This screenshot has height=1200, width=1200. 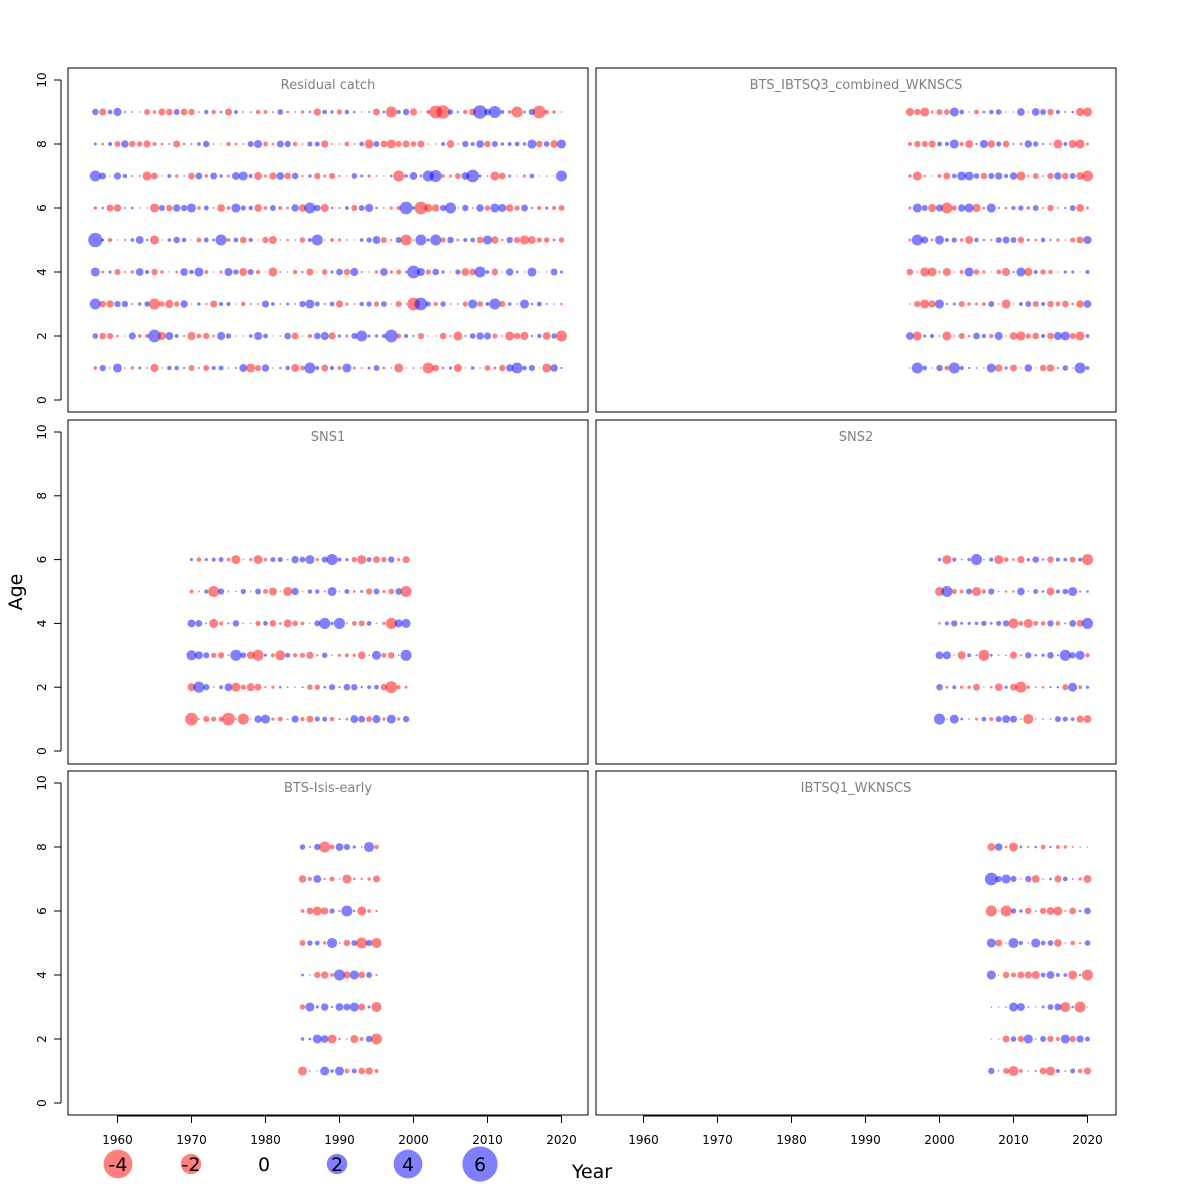 What do you see at coordinates (328, 85) in the screenshot?
I see `panel-title: Residual catch` at bounding box center [328, 85].